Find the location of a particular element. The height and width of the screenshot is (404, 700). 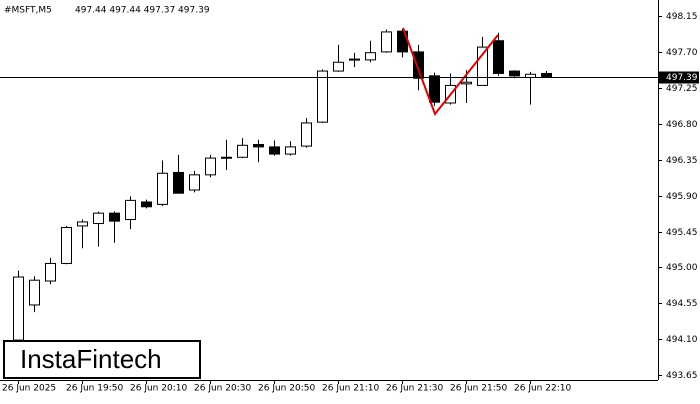

last-price-label: 497.39 is located at coordinates (682, 78).